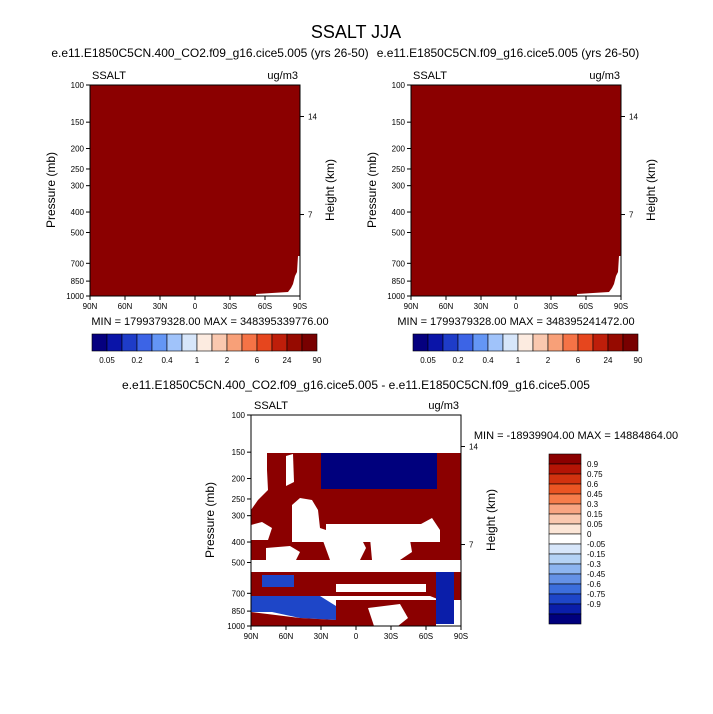 This screenshot has width=713, height=714. Describe the element at coordinates (629, 166) in the screenshot. I see `panel-2-height-axis: 14 7` at that location.